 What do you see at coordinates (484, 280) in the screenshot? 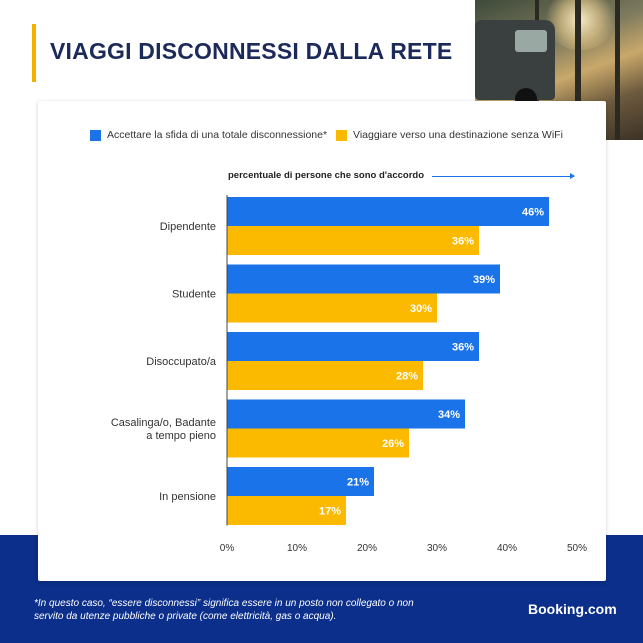
I see `bar-value-label: 39%` at bounding box center [484, 280].